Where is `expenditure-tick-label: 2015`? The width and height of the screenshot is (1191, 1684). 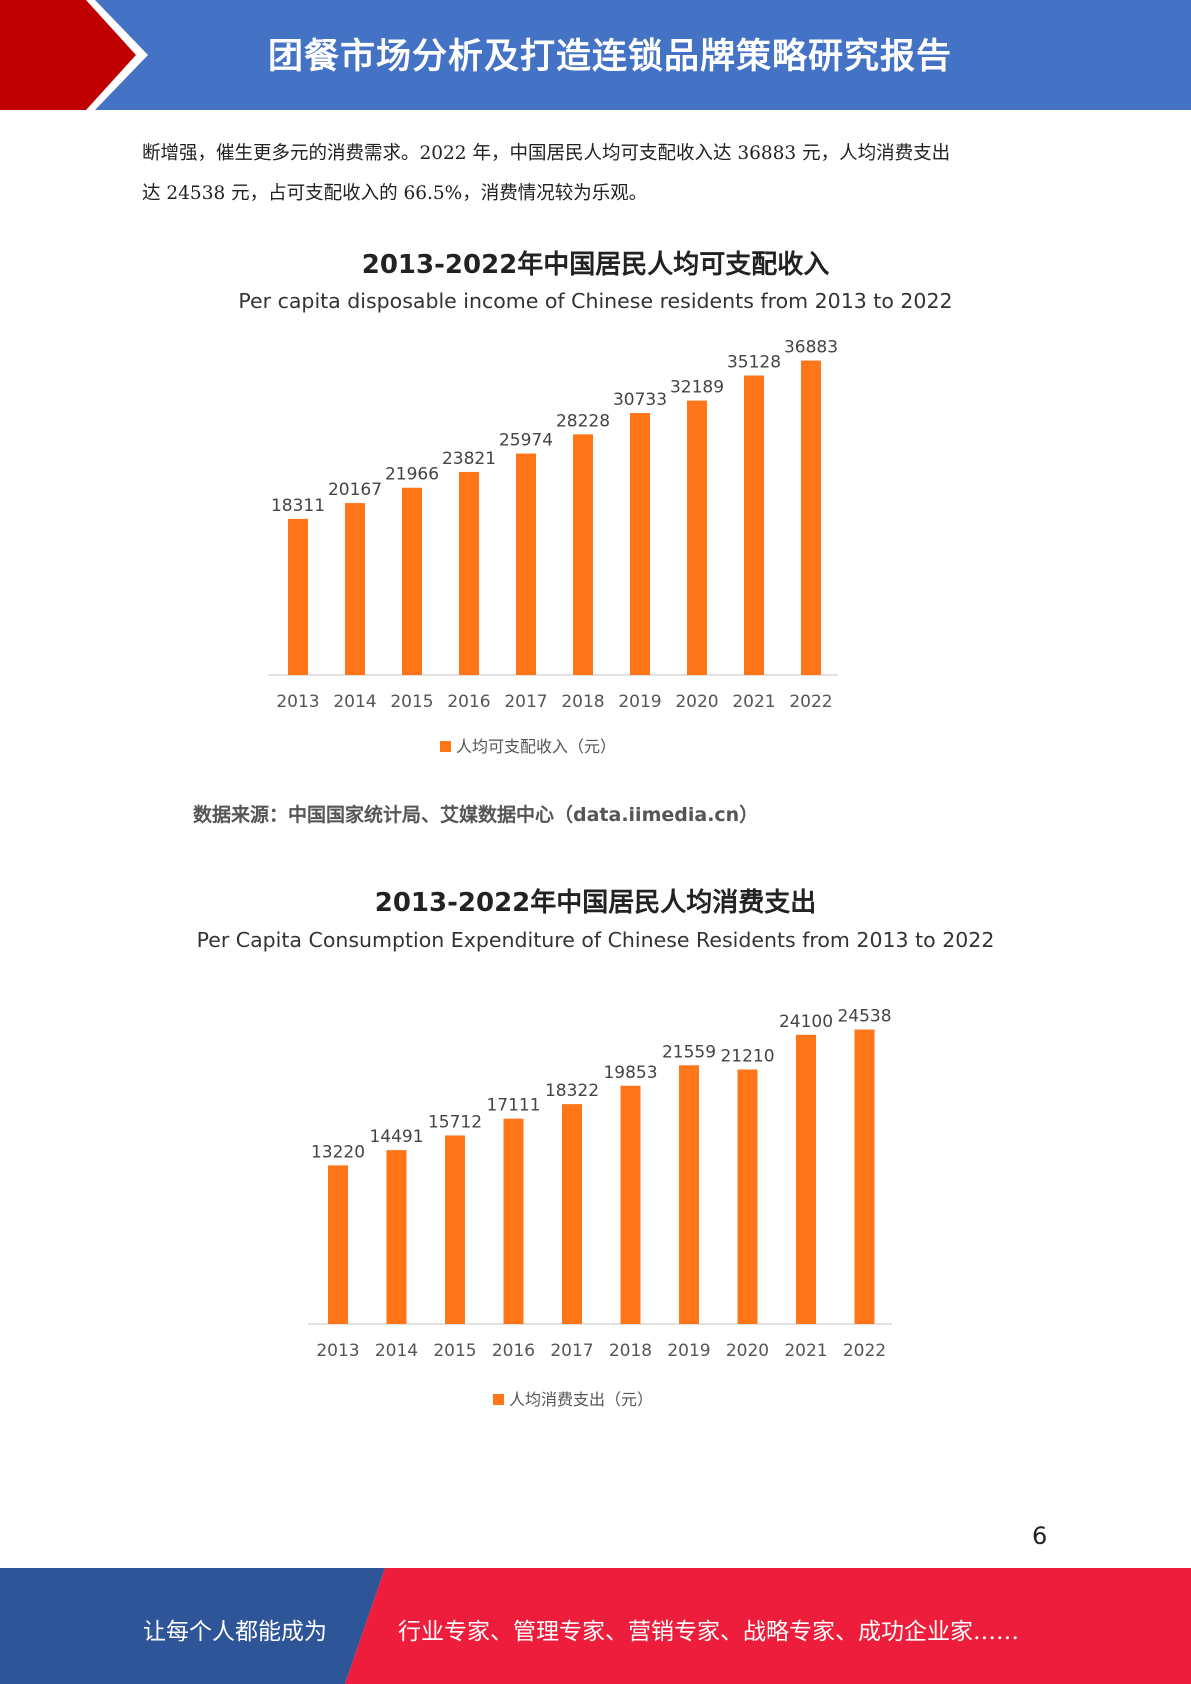
expenditure-tick-label: 2015 is located at coordinates (454, 1351).